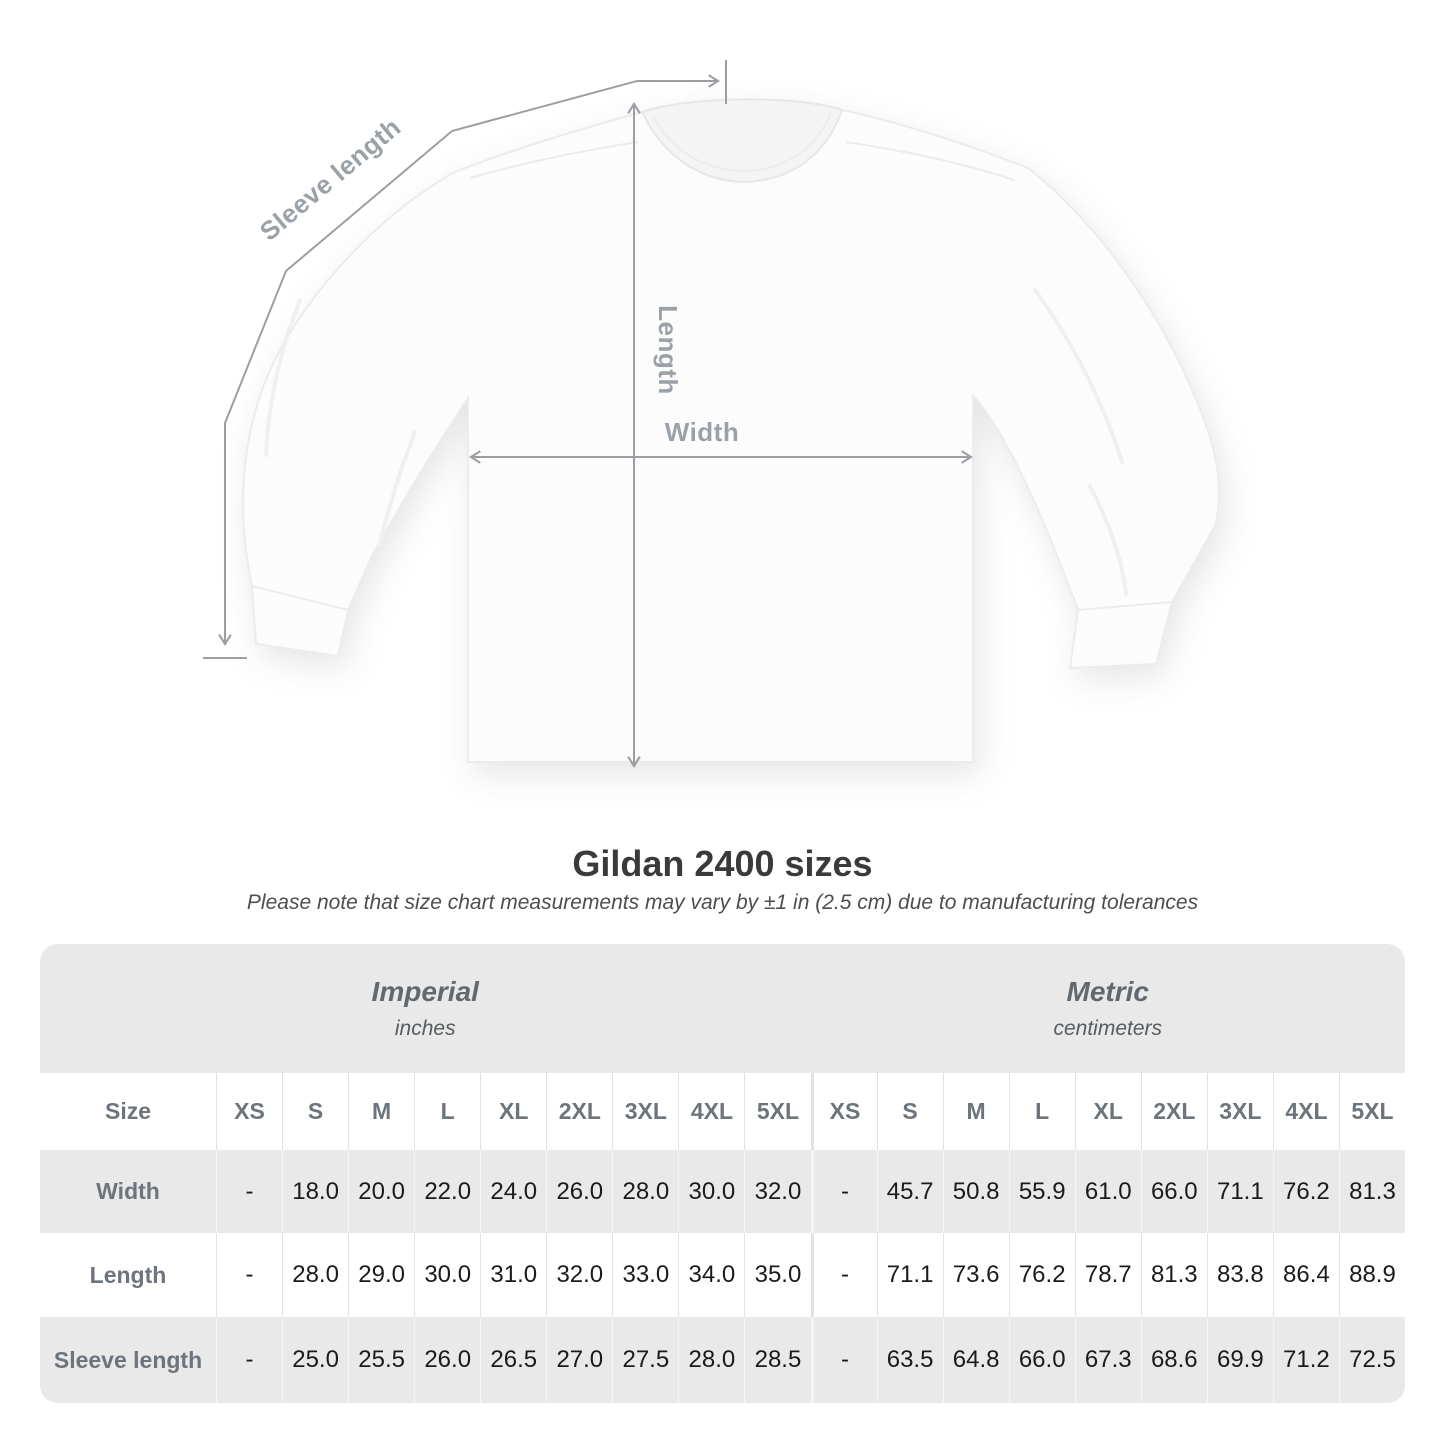  Describe the element at coordinates (1371, 1360) in the screenshot. I see `measurement-cell: 72.5` at that location.